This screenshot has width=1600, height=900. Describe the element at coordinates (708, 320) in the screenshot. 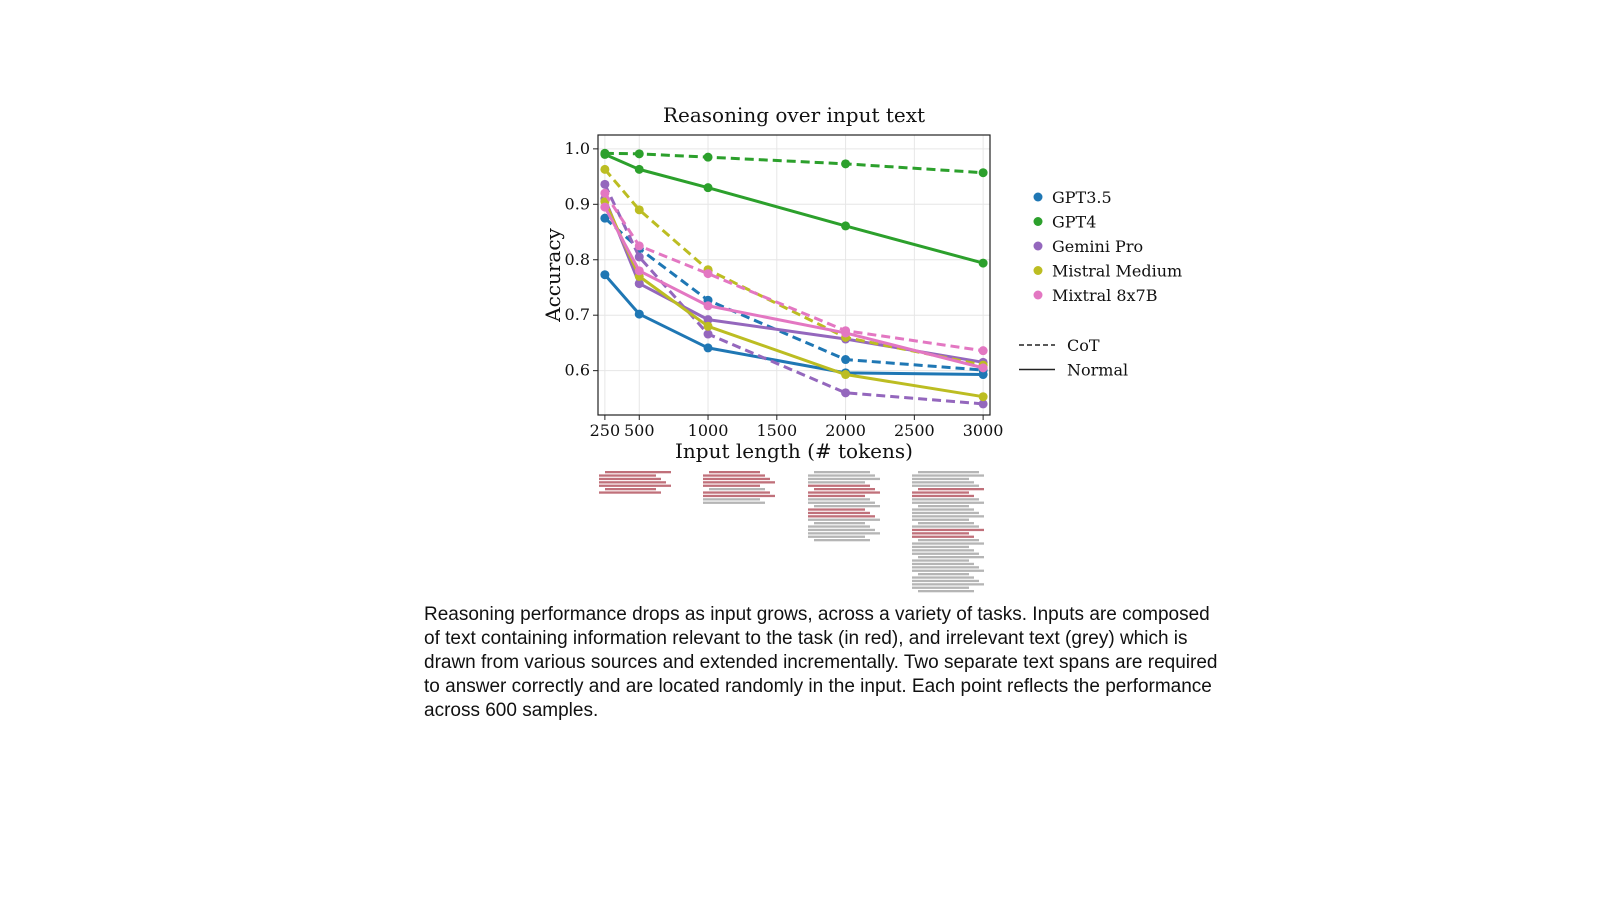

I see `gemini-pro-normal-point` at that location.